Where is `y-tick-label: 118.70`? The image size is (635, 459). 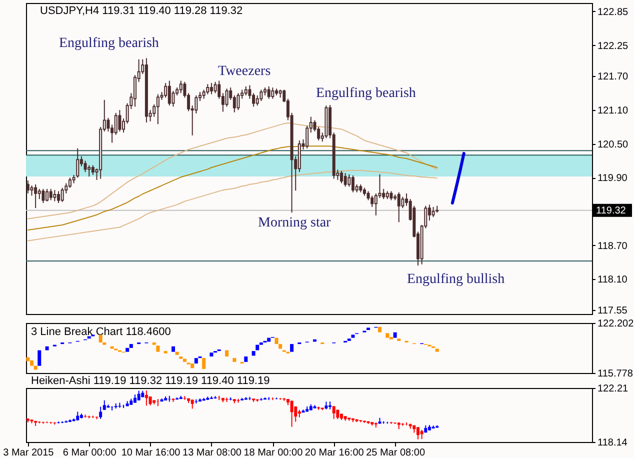
y-tick-label: 118.70 is located at coordinates (613, 246).